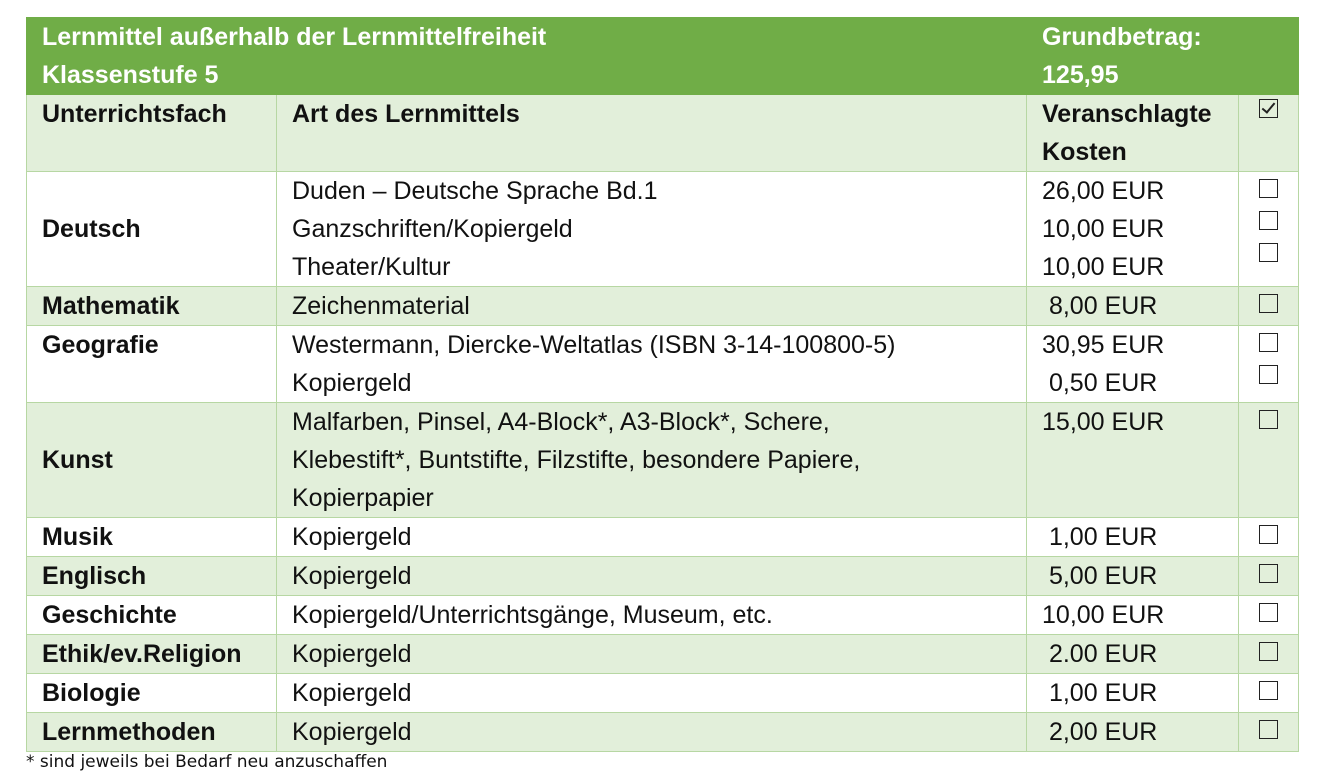  I want to click on cost-cell: 5,00 EUR, so click(1133, 576).